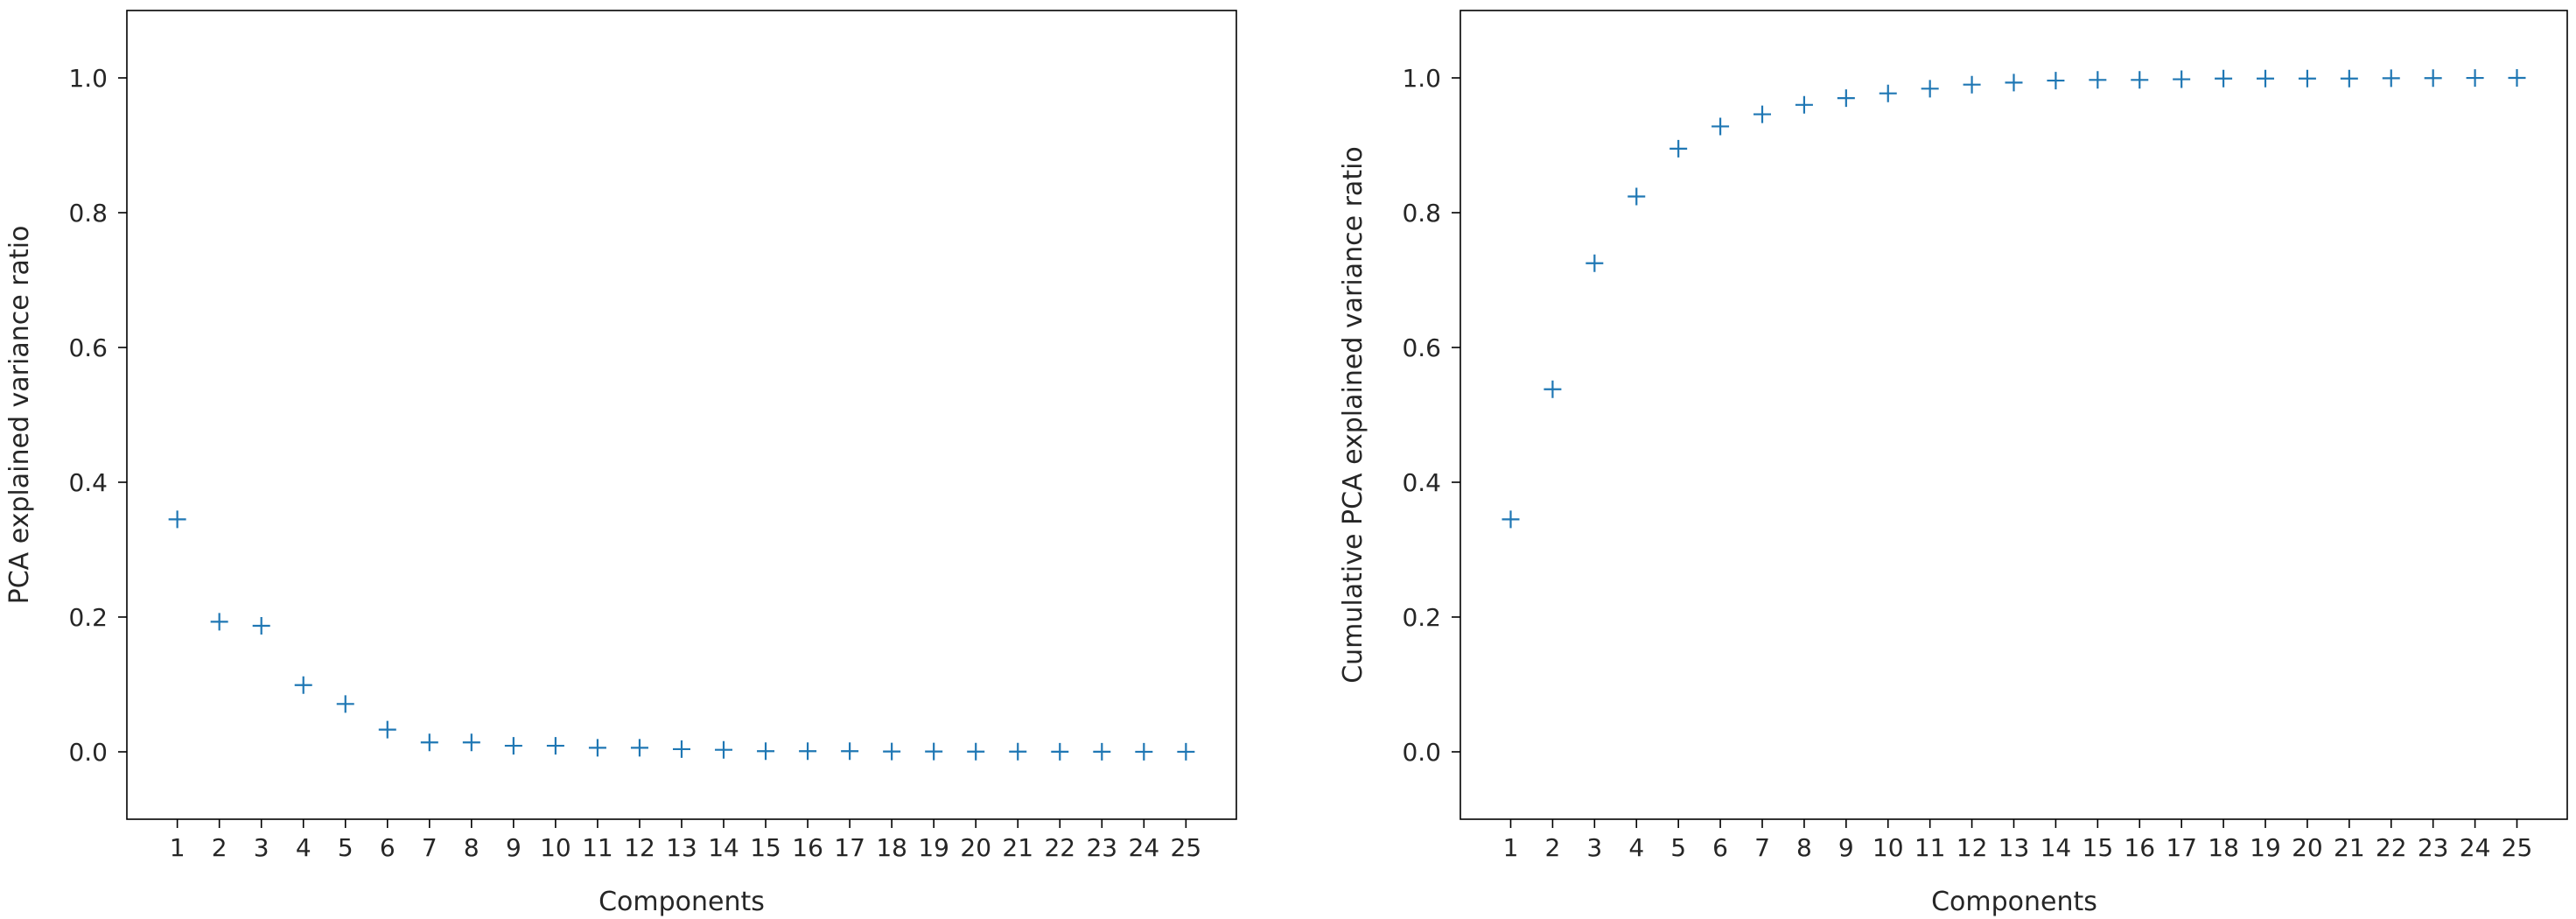 This screenshot has width=2576, height=919. What do you see at coordinates (19, 415) in the screenshot?
I see `y-axis-title: PCA explained variance ratio` at bounding box center [19, 415].